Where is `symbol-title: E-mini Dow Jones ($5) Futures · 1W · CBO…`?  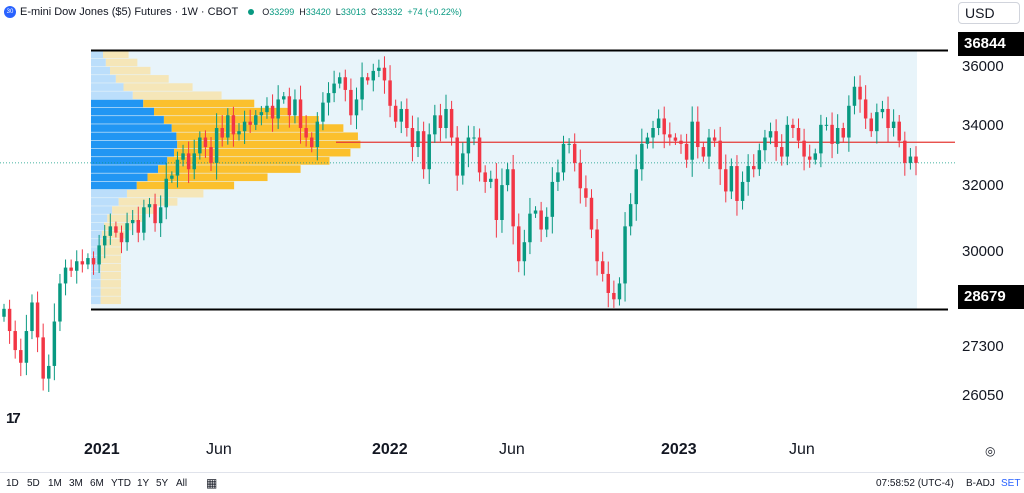 symbol-title: E-mini Dow Jones ($5) Futures · 1W · CBO… is located at coordinates (129, 12).